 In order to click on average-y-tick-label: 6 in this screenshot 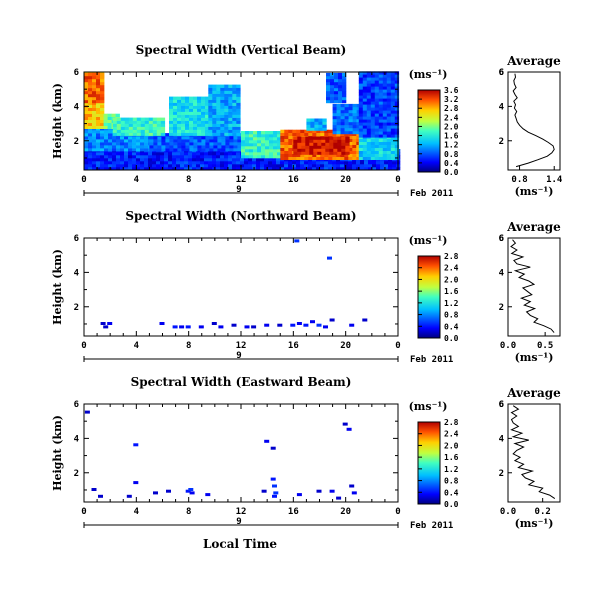, I will do `click(501, 73)`.